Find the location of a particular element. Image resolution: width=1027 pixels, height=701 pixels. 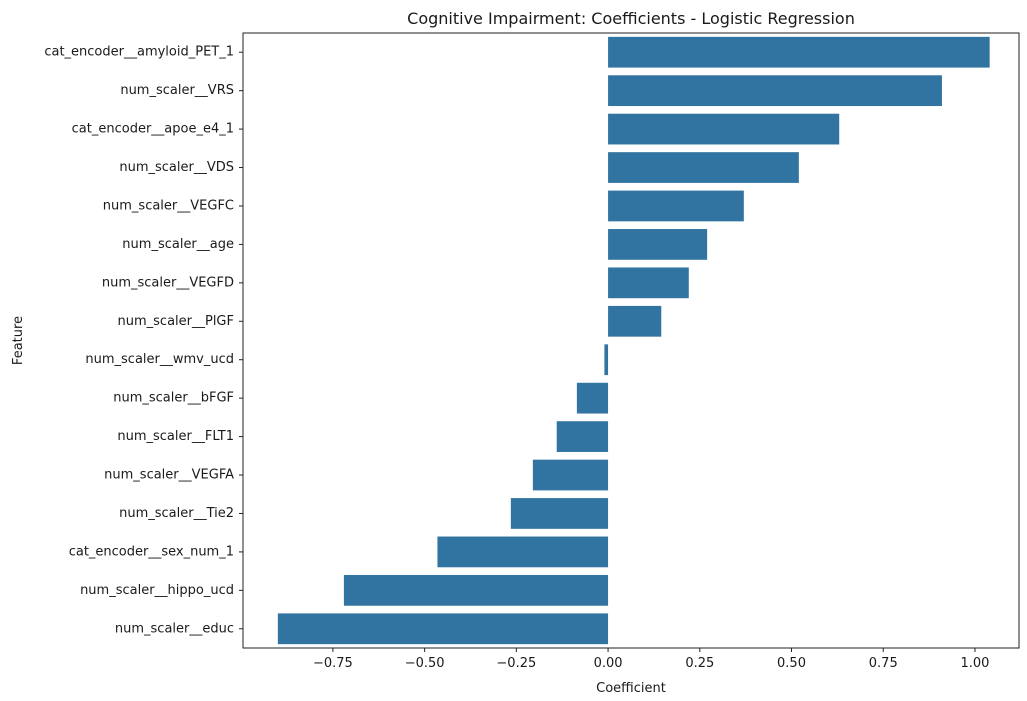

bar-num_scaler__PlGF is located at coordinates (635, 321).